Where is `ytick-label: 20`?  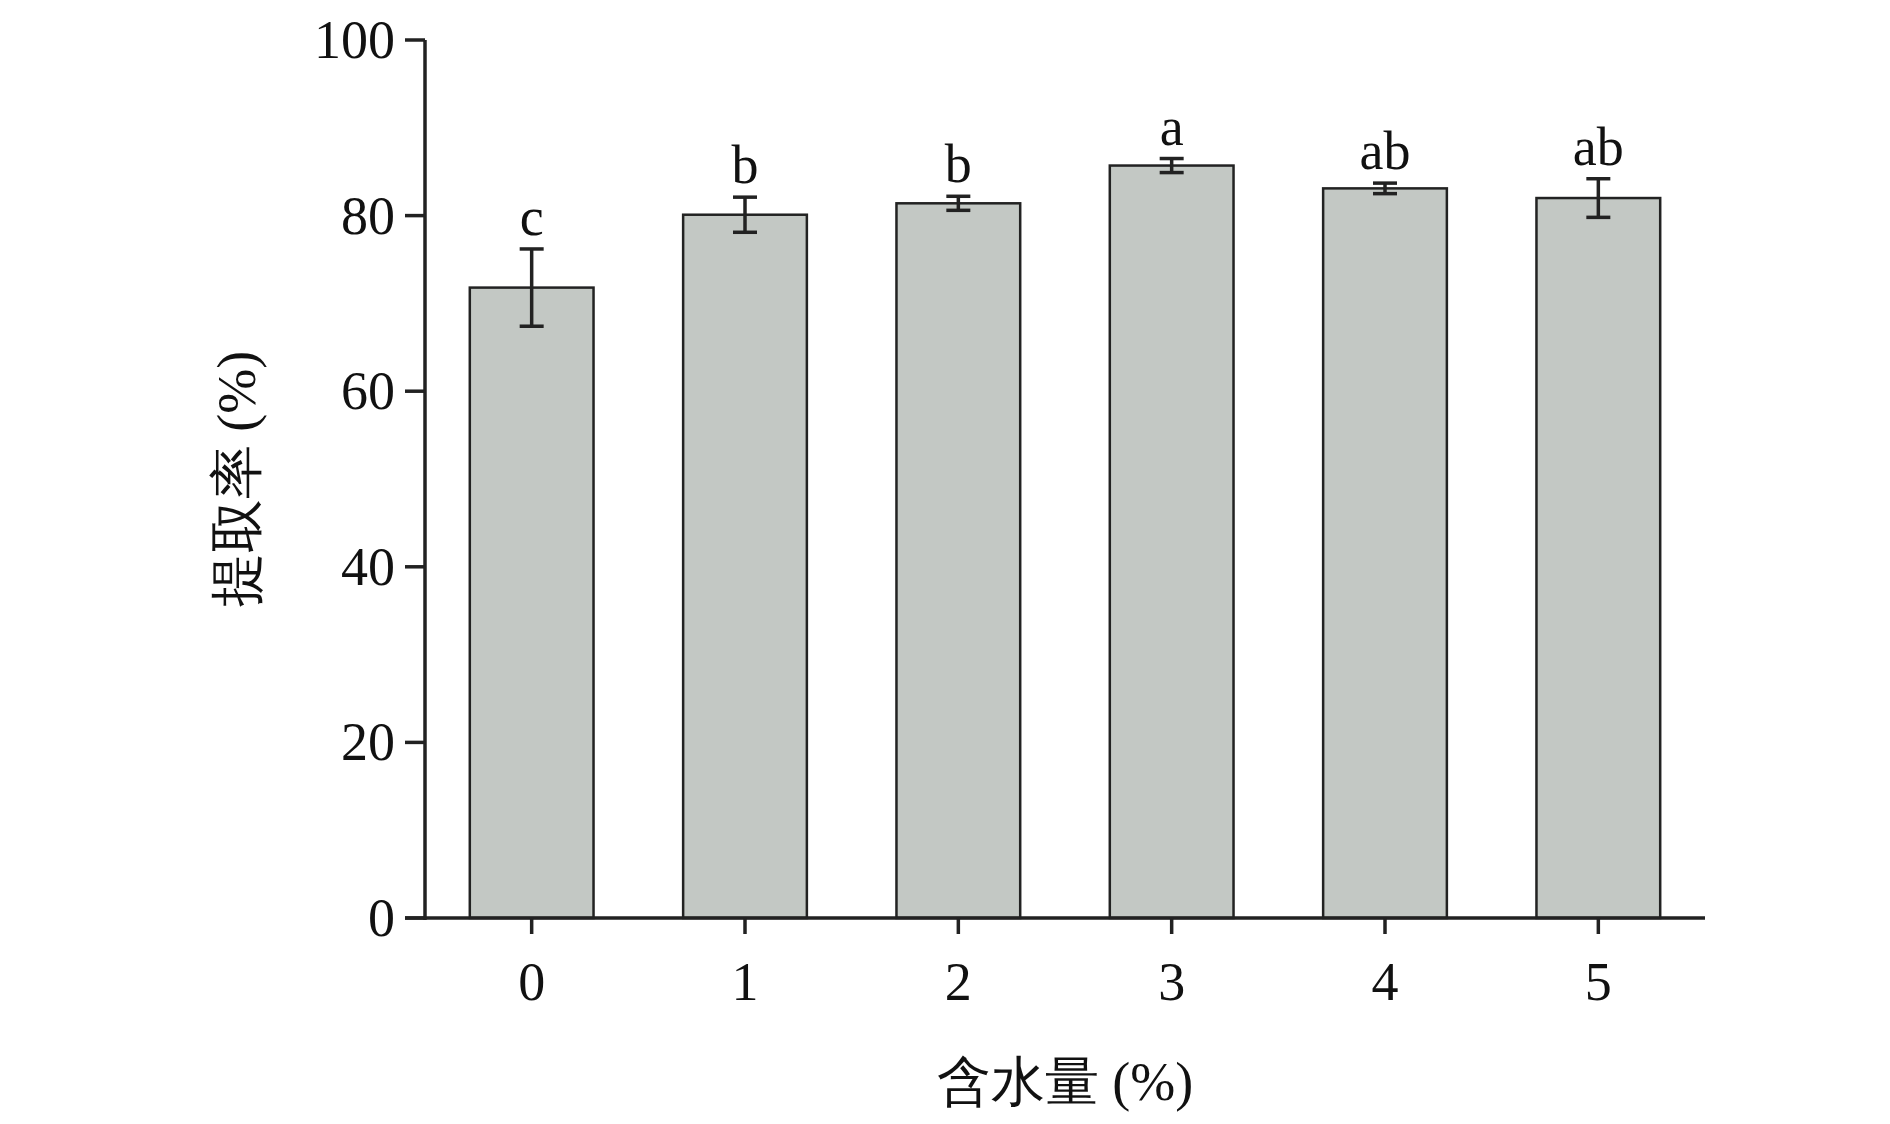 ytick-label: 20 is located at coordinates (368, 742).